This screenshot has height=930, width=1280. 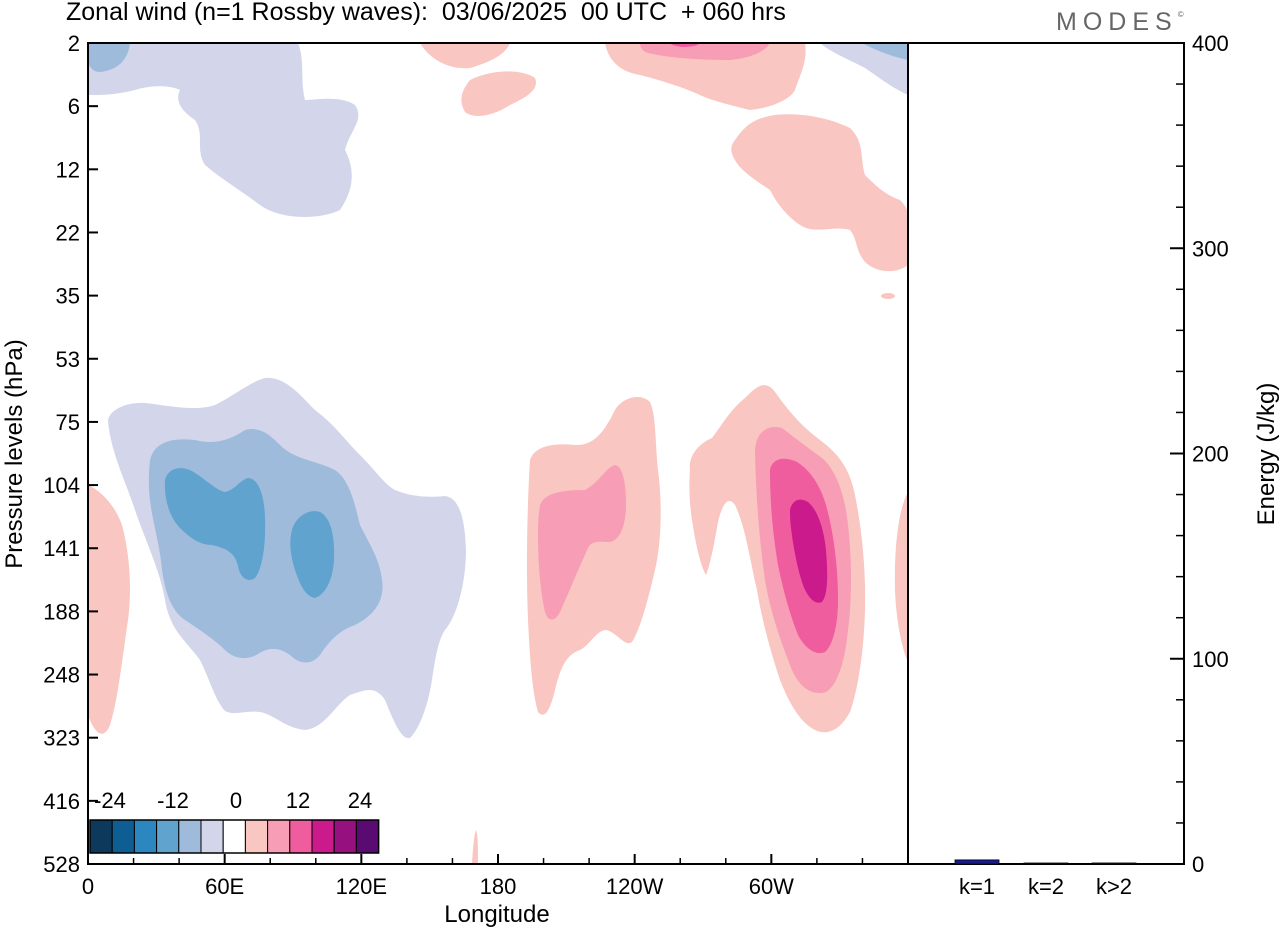 I want to click on x-tick-label: 0, so click(x=88, y=886).